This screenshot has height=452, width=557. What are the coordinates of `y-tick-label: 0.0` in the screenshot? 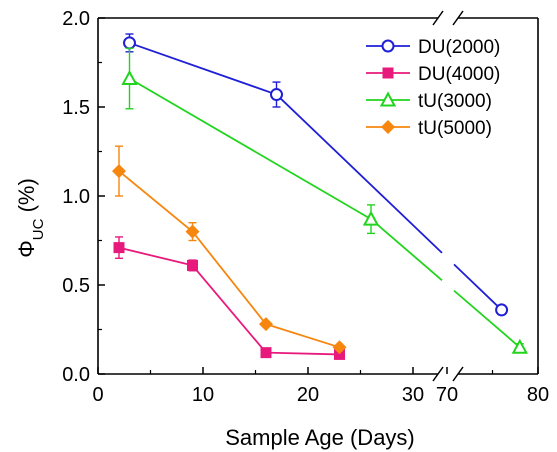 It's located at (76, 375).